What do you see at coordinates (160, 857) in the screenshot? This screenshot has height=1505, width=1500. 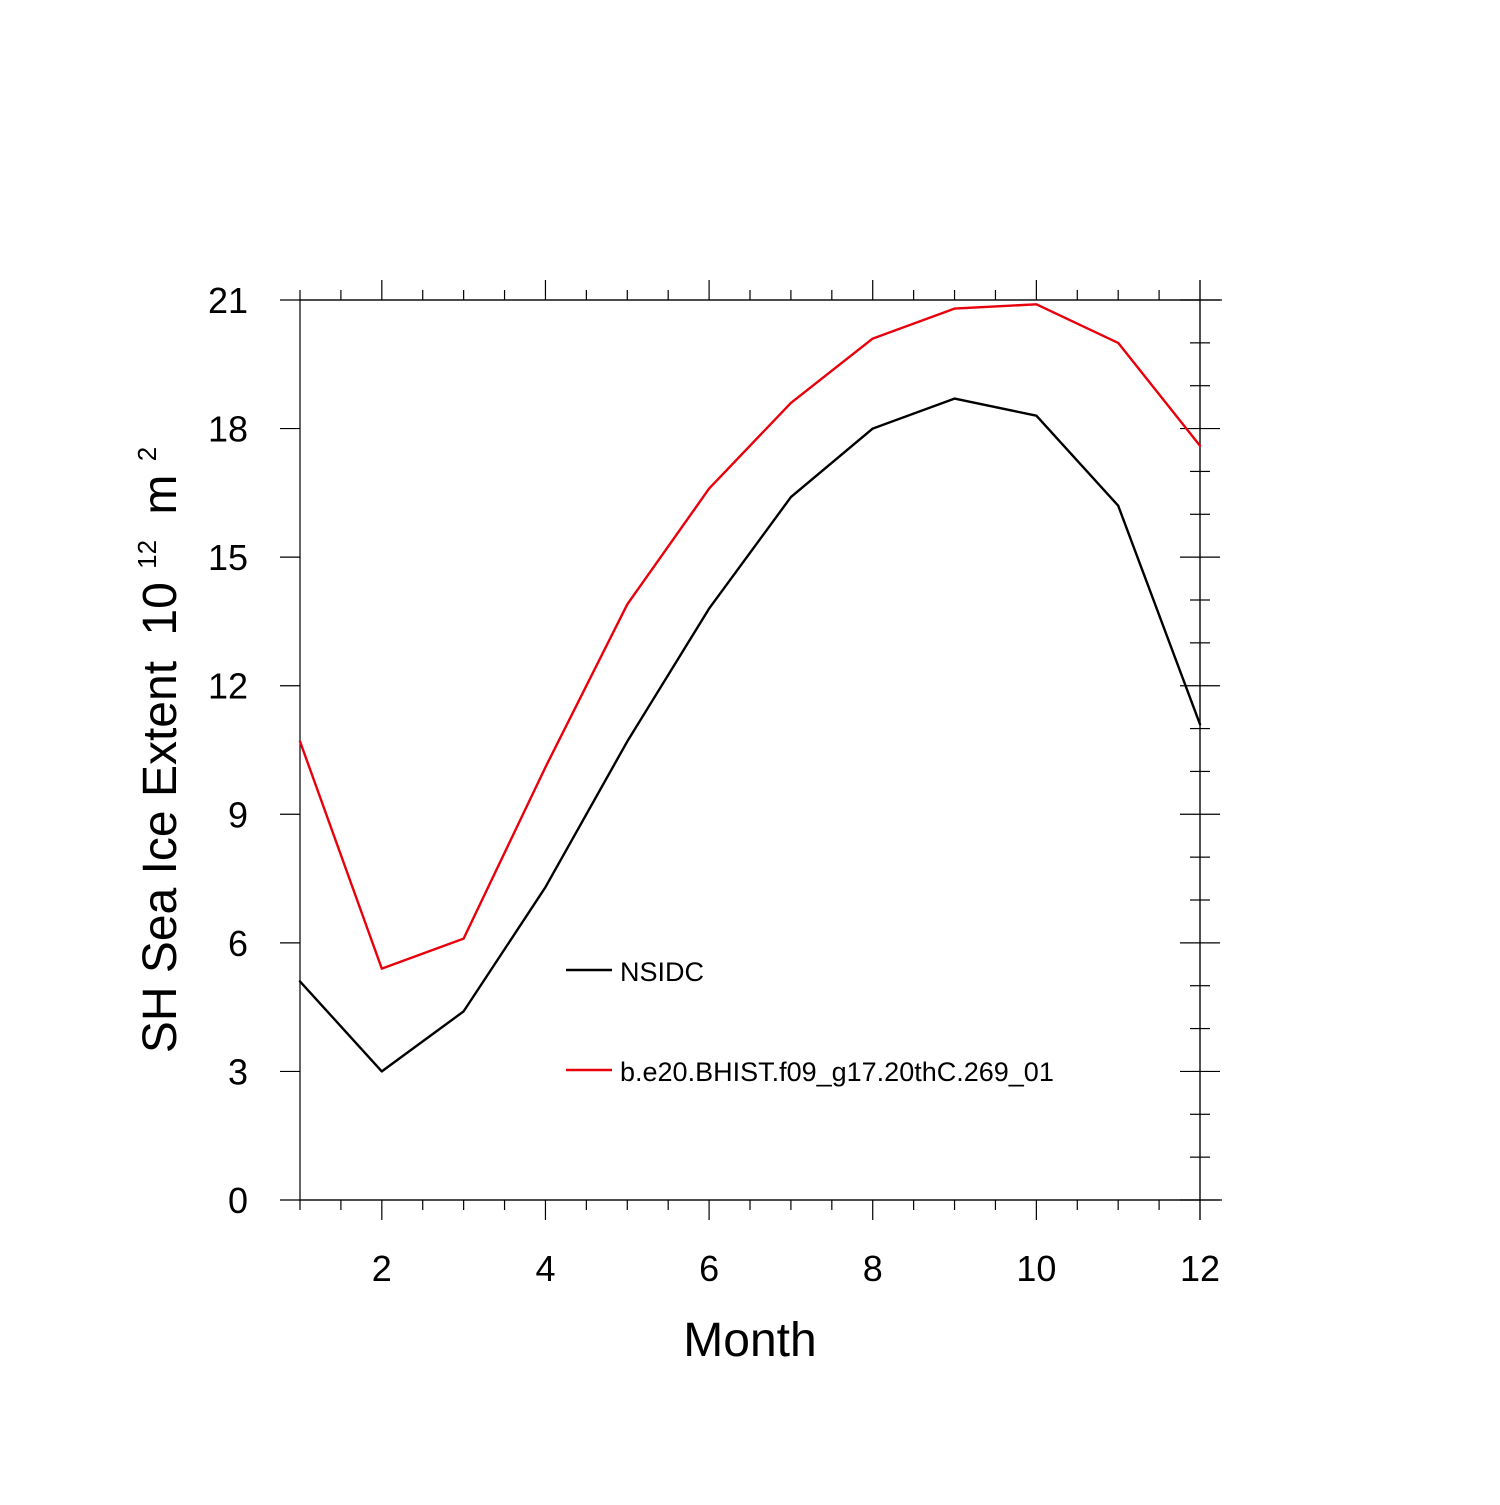 I see `y-axis-title-main: SH Sea Ice Extent` at bounding box center [160, 857].